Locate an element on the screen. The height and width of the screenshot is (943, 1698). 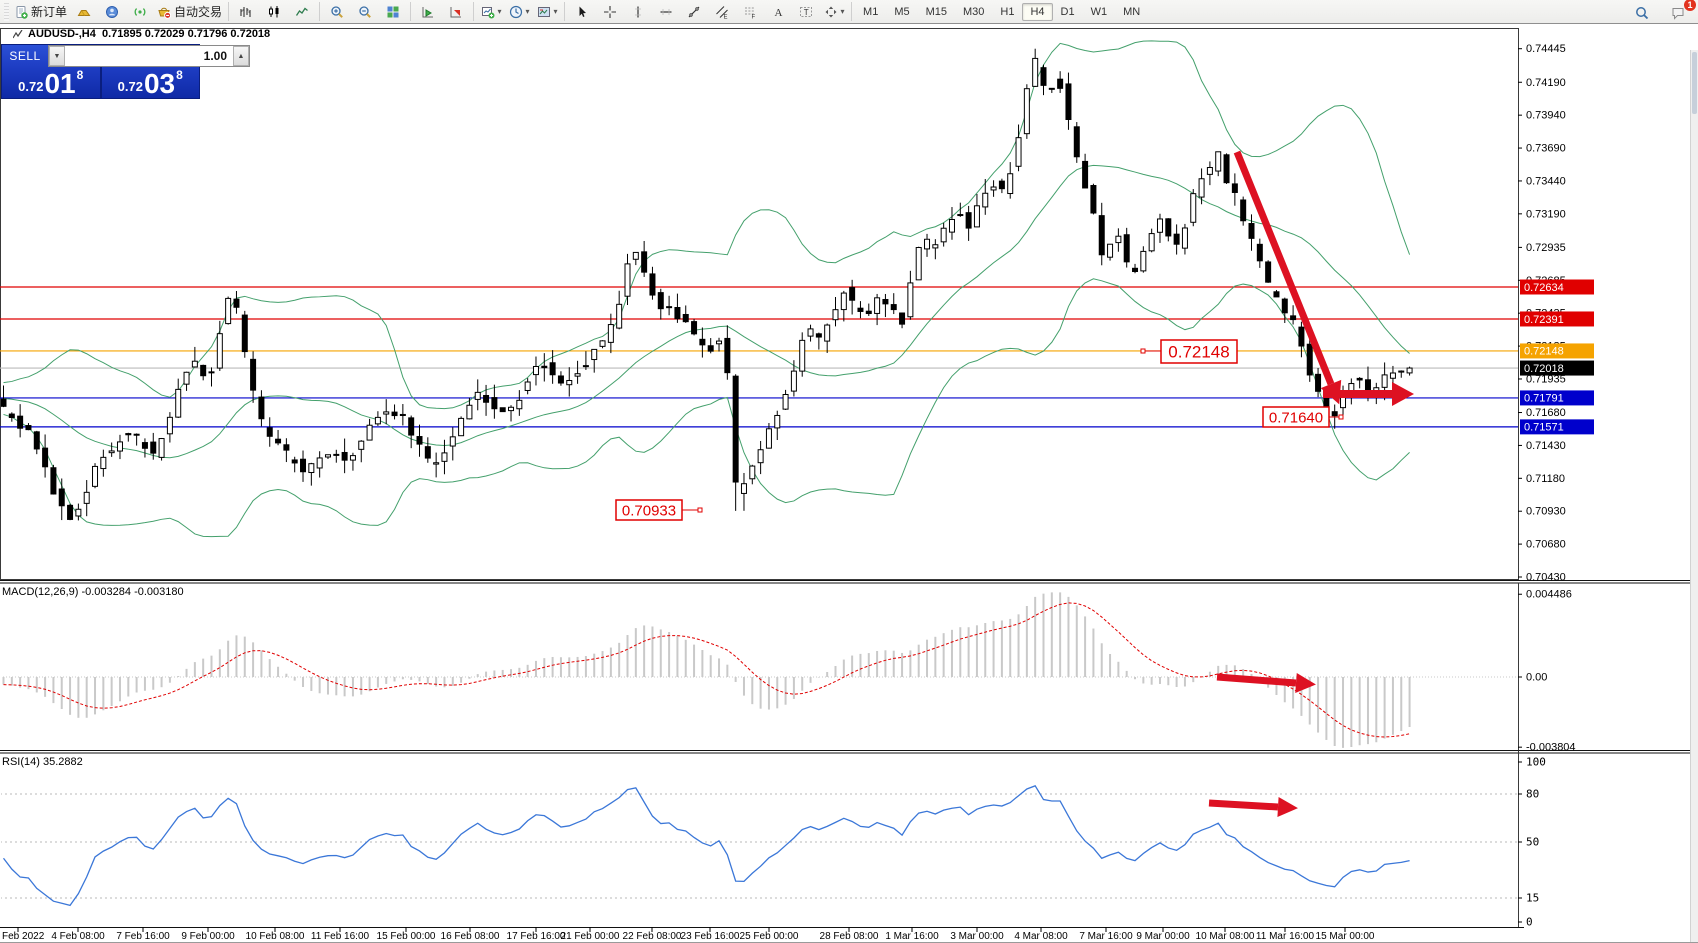
timeframe-h1: H1 is located at coordinates (1007, 11).